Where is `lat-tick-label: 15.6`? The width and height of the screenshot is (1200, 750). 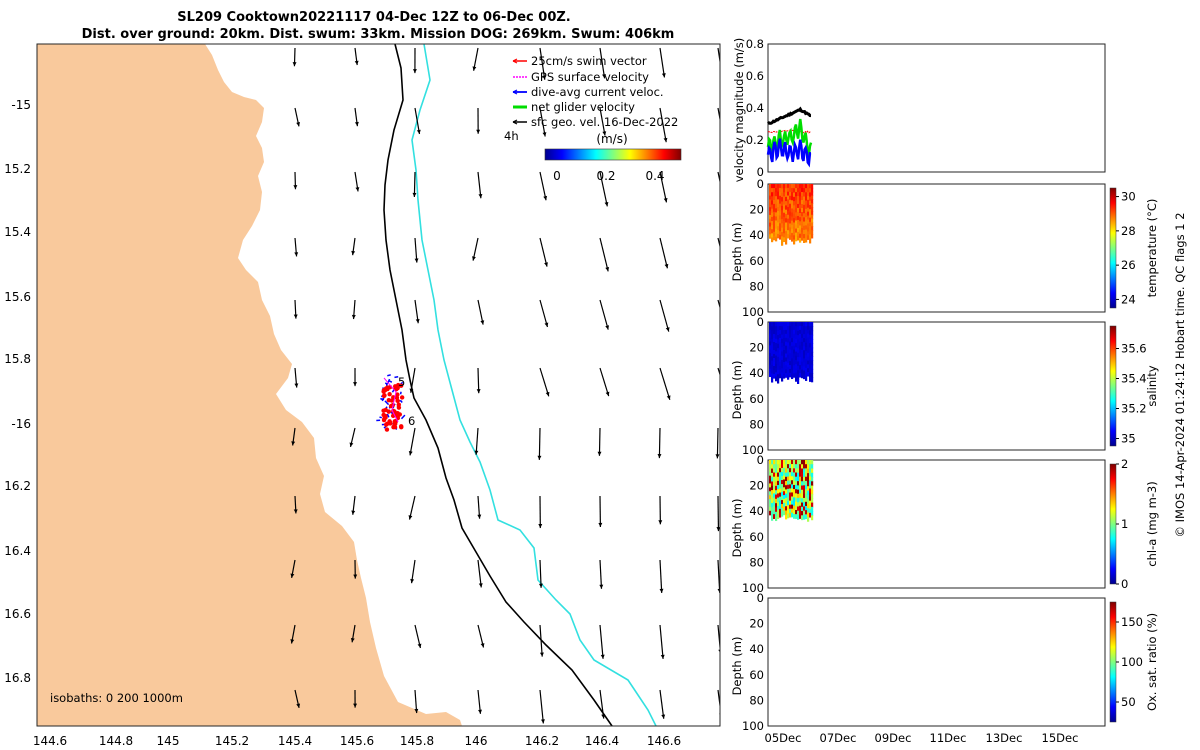 lat-tick-label: 15.6 is located at coordinates (17, 297).